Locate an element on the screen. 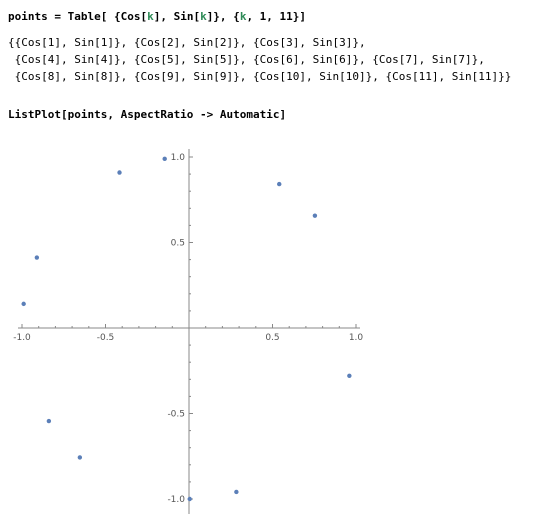  x-tick-label: -1.0 is located at coordinates (22, 338).